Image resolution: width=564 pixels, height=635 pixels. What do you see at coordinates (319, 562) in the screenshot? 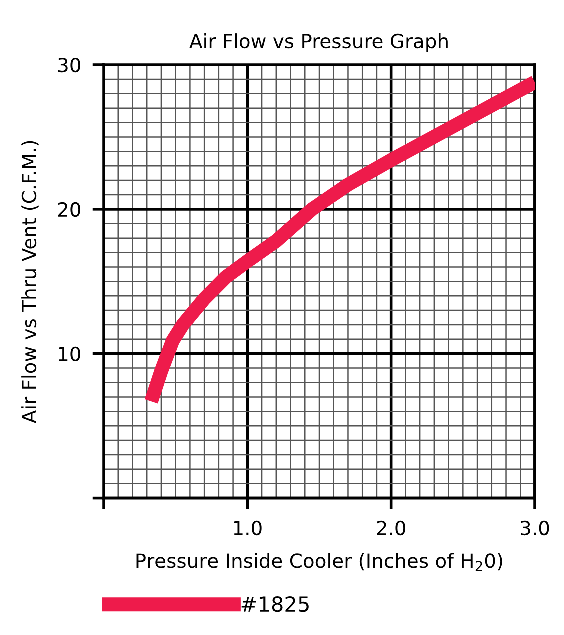
I see `x-axis-title: Pressure Inside Cooler (Inches of H$_{2}$0)` at bounding box center [319, 562].